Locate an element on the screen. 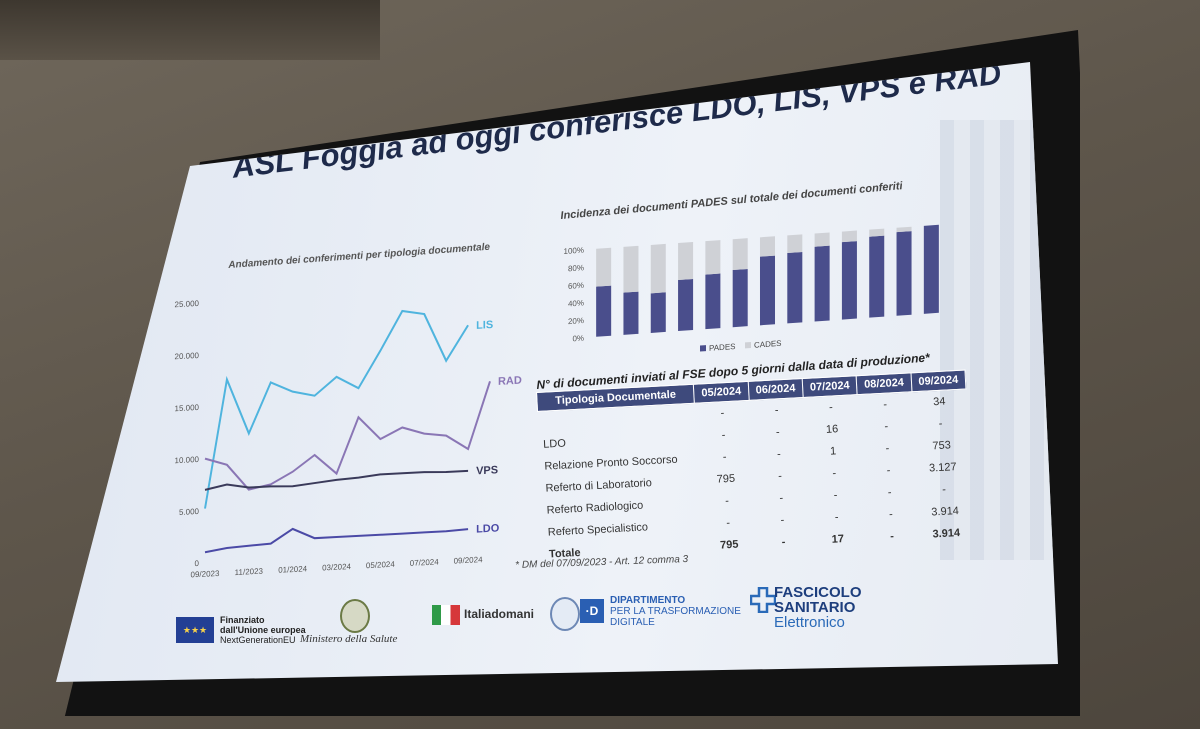 The image size is (1200, 729). x-tick-label: 01/2024 is located at coordinates (292, 569).